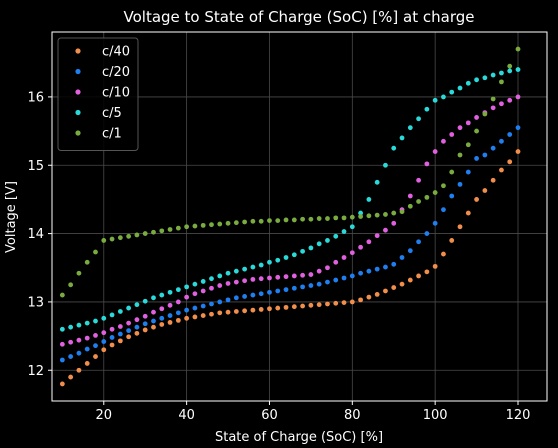  What do you see at coordinates (35, 234) in the screenshot?
I see `y-tick-label: 14` at bounding box center [35, 234].